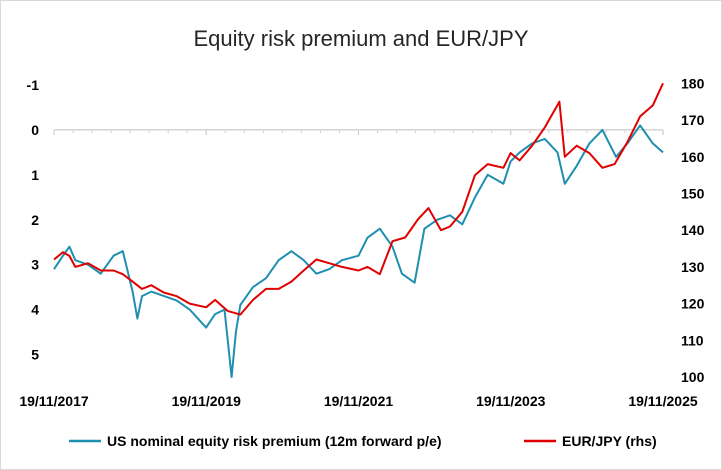 This screenshot has width=722, height=470. I want to click on y-right-tick-label: 130, so click(693, 267).